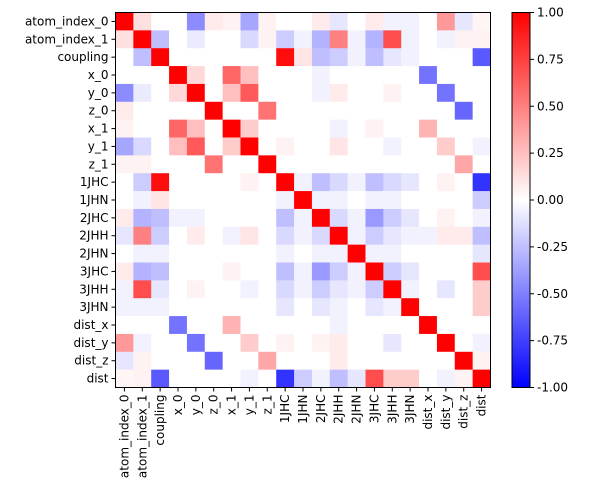  I want to click on y-tick-label: x_1, so click(98, 129).